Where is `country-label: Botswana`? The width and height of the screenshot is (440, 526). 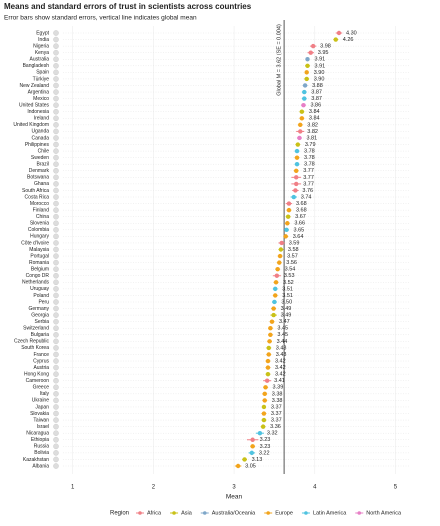 country-label: Botswana is located at coordinates (38, 178).